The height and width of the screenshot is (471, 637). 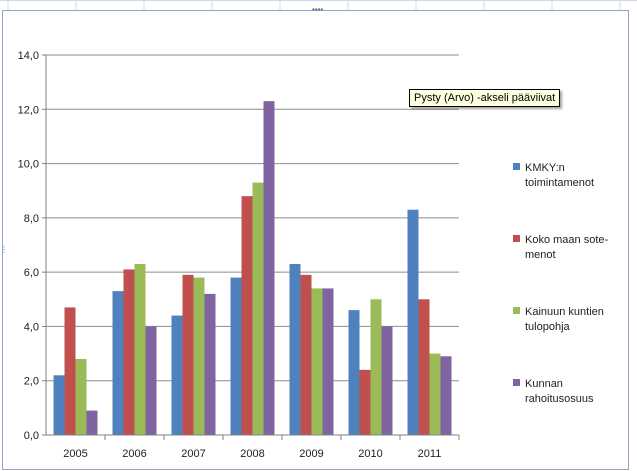 What do you see at coordinates (31, 436) in the screenshot?
I see `y-tick-label: 0,0` at bounding box center [31, 436].